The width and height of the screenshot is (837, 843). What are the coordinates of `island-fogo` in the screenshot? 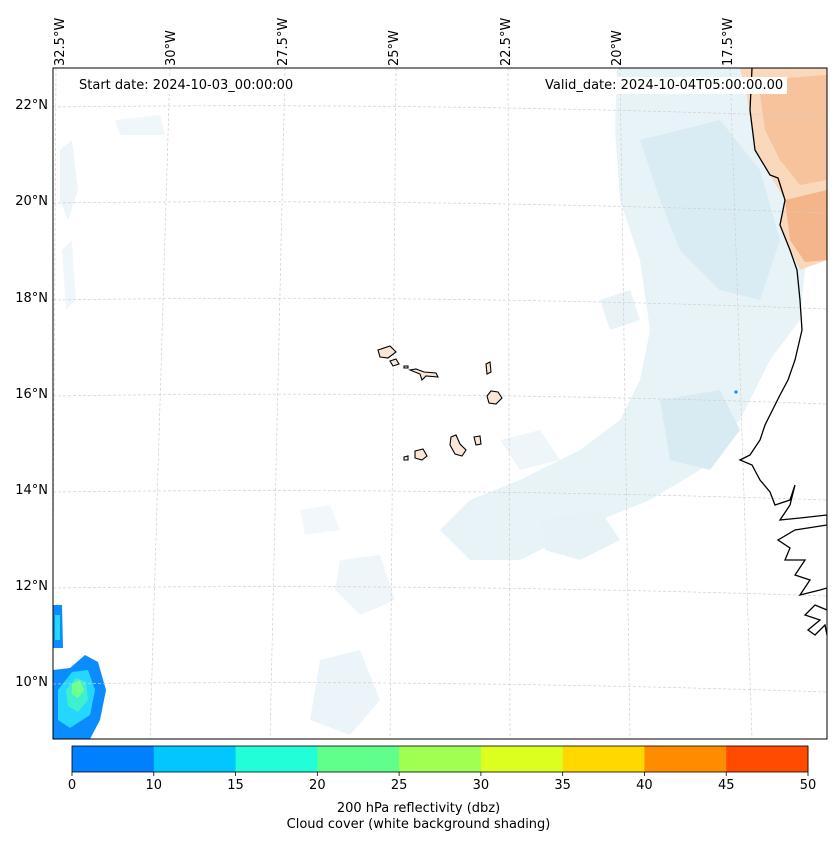 It's located at (421, 454).